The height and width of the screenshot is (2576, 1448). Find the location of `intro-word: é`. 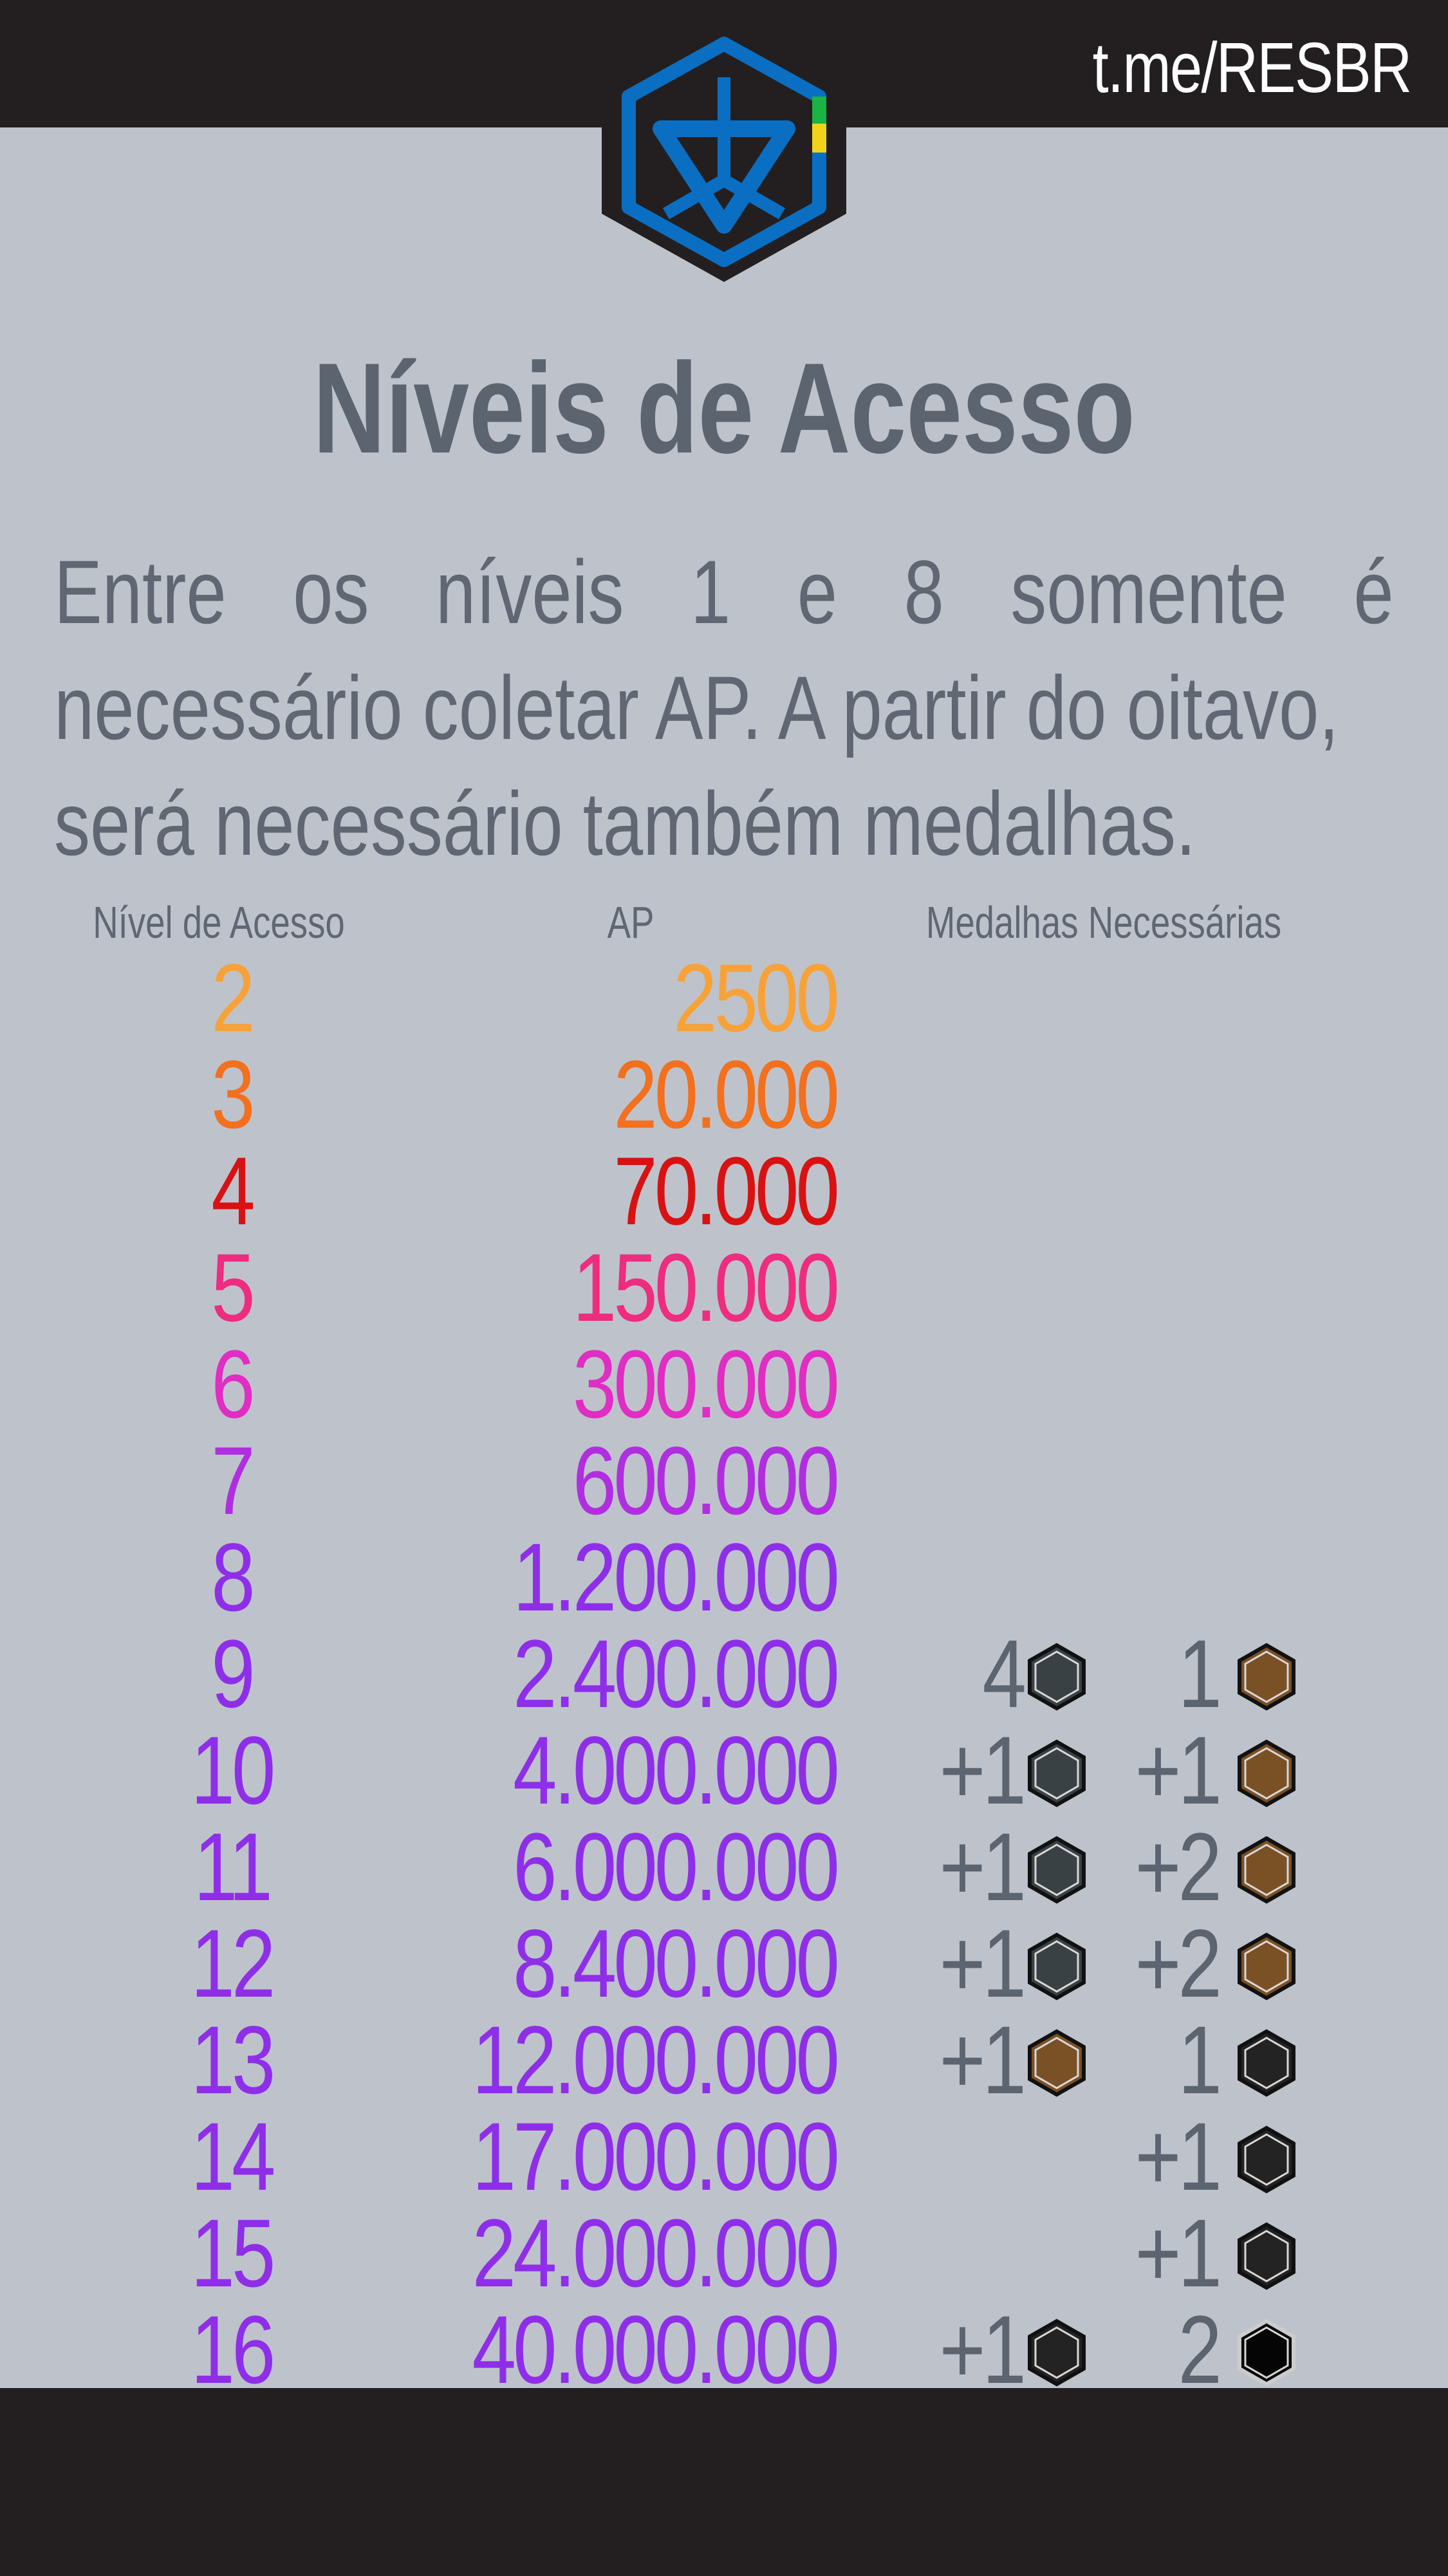

intro-word: é is located at coordinates (1373, 591).